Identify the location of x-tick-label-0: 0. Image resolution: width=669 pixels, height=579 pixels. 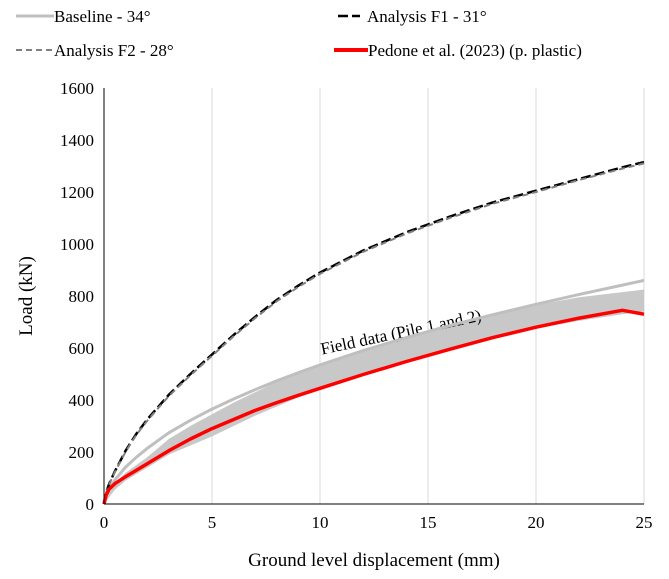
(104, 522).